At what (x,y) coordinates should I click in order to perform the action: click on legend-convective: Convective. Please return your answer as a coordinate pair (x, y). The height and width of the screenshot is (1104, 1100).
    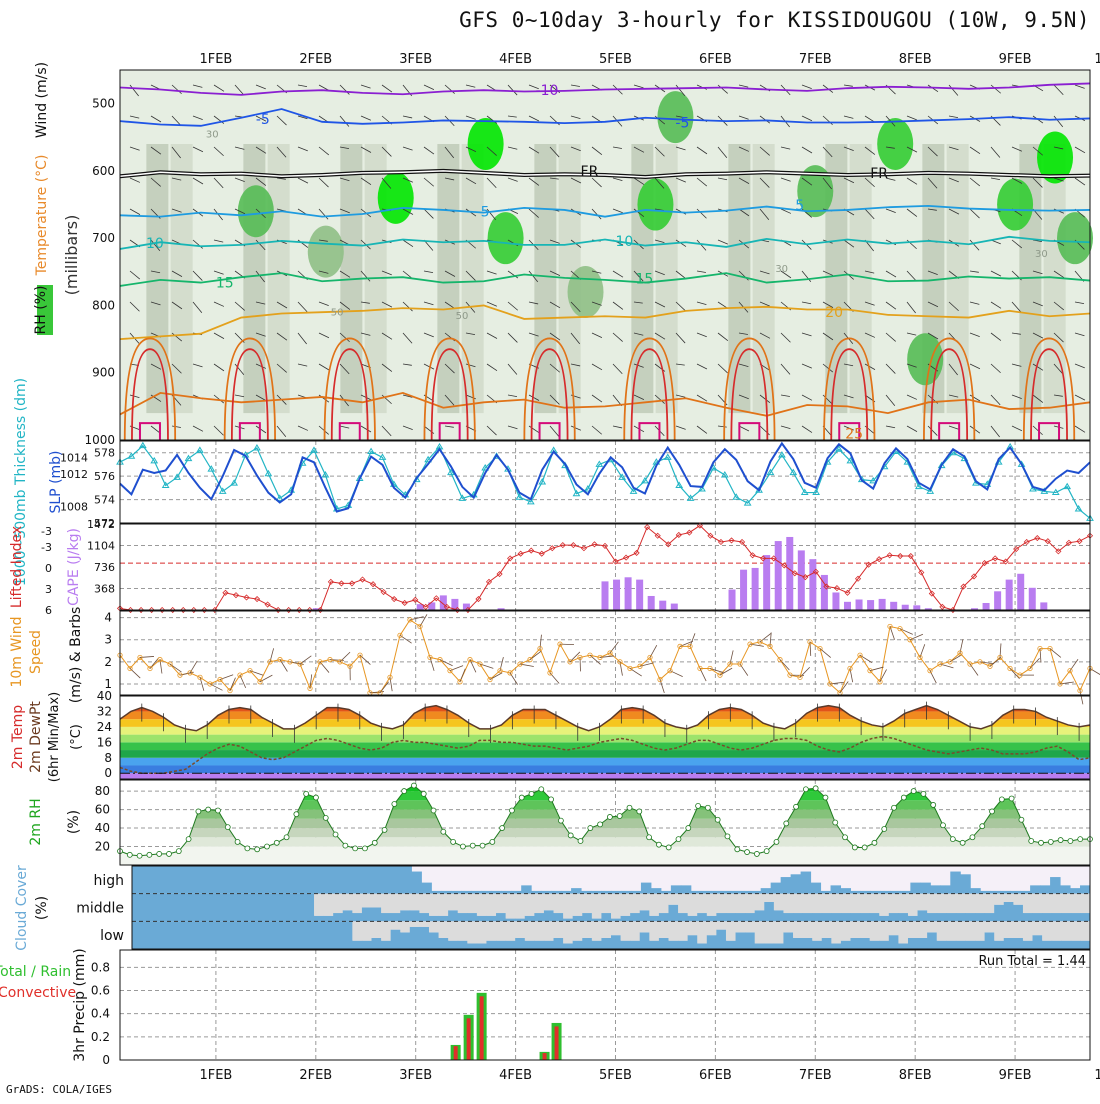
    Looking at the image, I should click on (38, 993).